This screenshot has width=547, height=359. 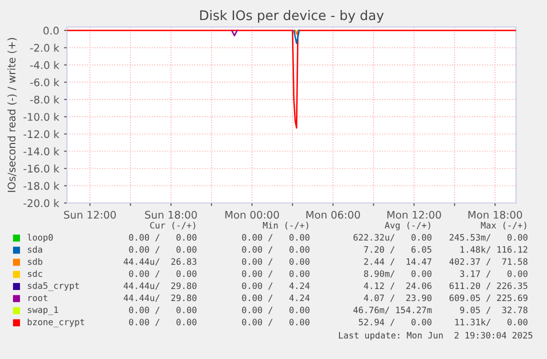 What do you see at coordinates (35, 249) in the screenshot?
I see `legend-label: sda` at bounding box center [35, 249].